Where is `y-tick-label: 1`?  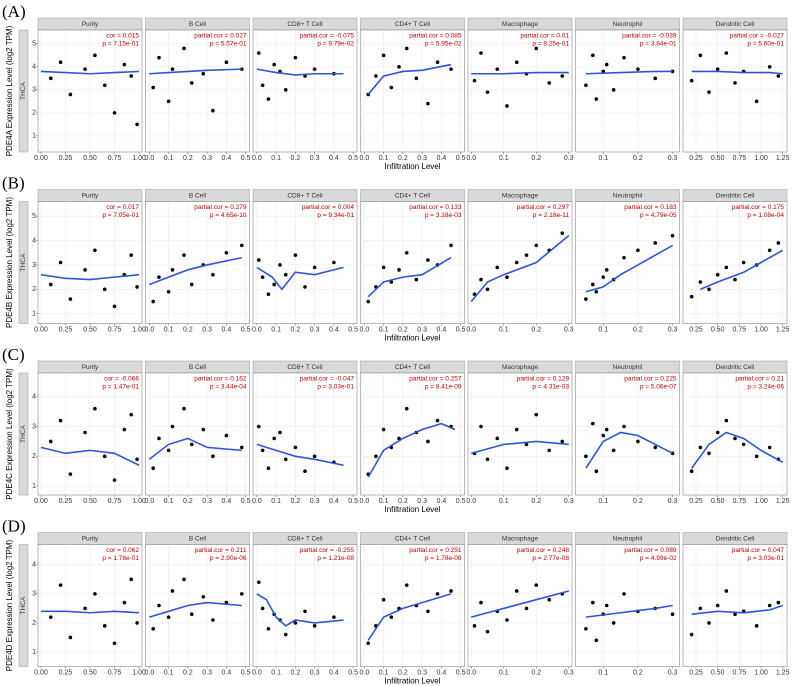
y-tick-label: 1 is located at coordinates (34, 652).